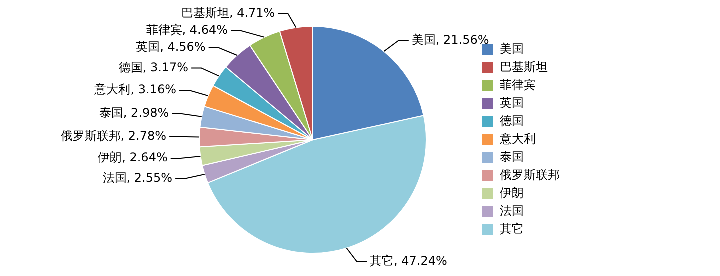 This screenshot has width=720, height=276. I want to click on legend-label: 美国, so click(512, 49).